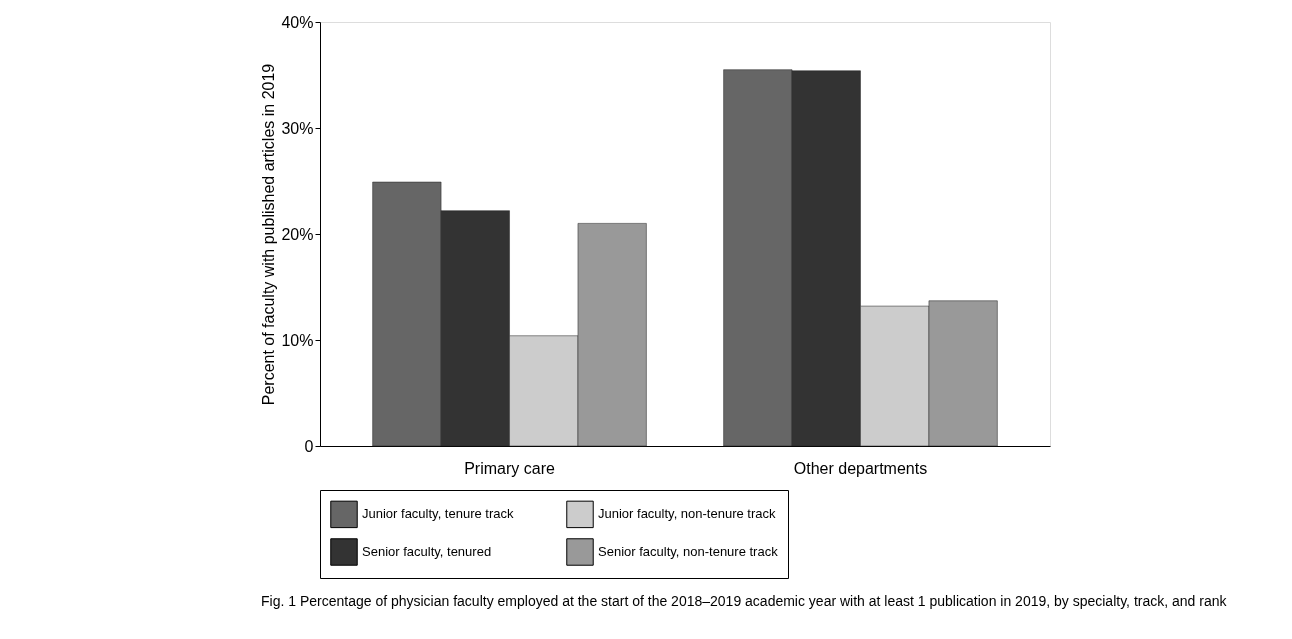 This screenshot has width=1292, height=639. Describe the element at coordinates (427, 551) in the screenshot. I see `legend-label: Senior faculty, tenured` at that location.